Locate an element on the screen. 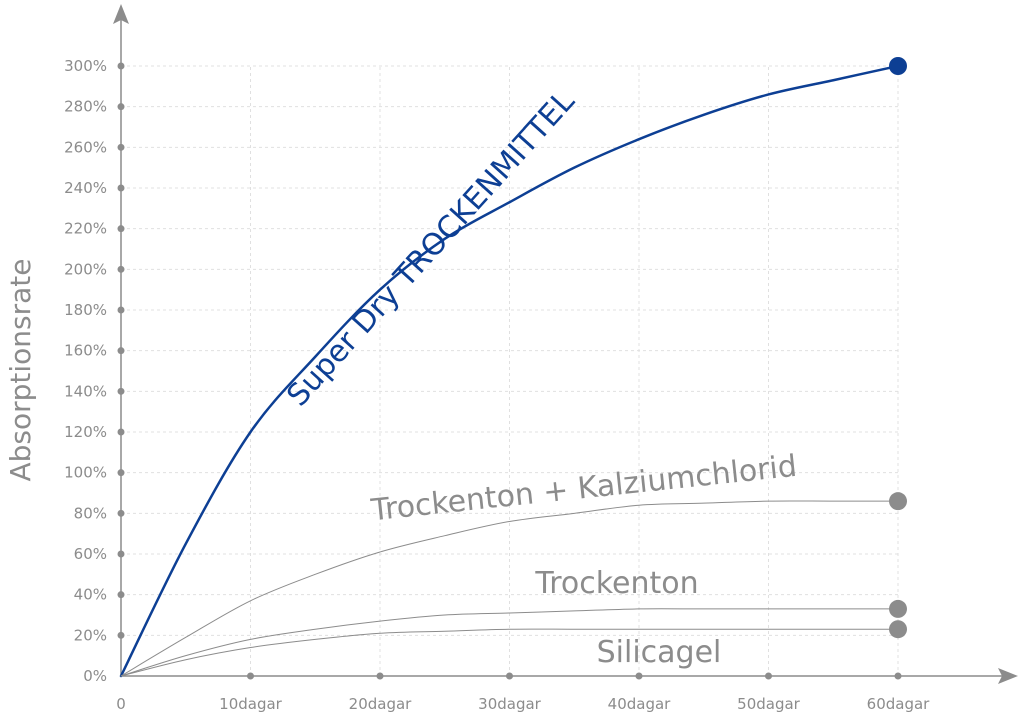 The width and height of the screenshot is (1024, 722). x-tick-label: 20dagar is located at coordinates (381, 704).